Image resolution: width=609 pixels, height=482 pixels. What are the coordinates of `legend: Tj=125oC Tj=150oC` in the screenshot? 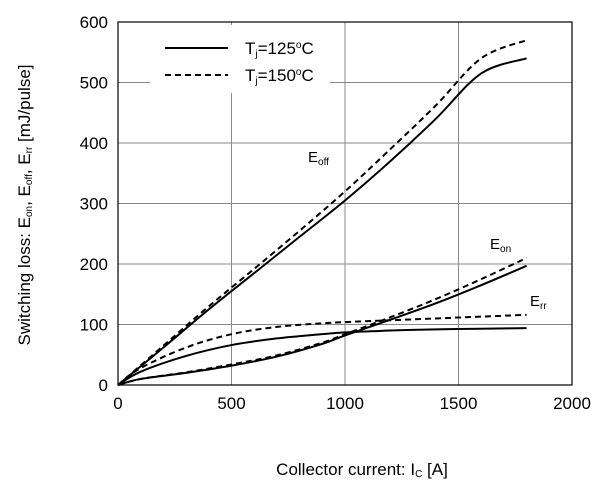 It's located at (240, 59).